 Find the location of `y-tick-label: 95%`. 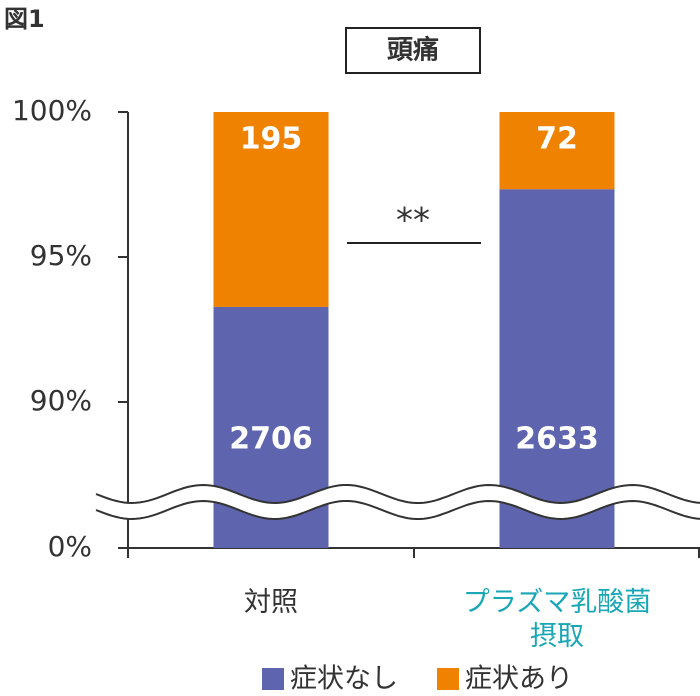

y-tick-label: 95% is located at coordinates (61, 255).